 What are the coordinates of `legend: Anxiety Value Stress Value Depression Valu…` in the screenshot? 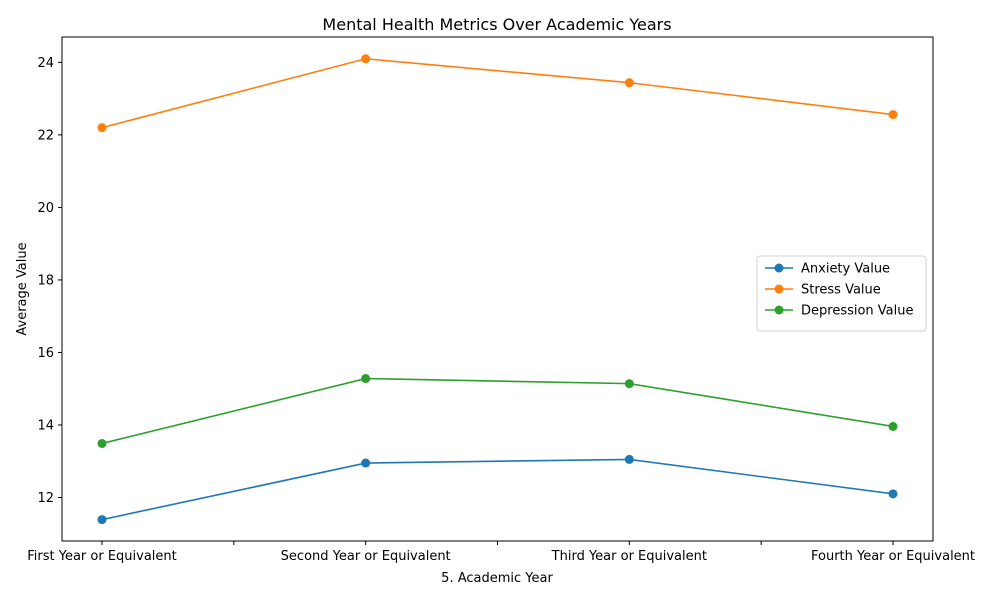 It's located at (841, 293).